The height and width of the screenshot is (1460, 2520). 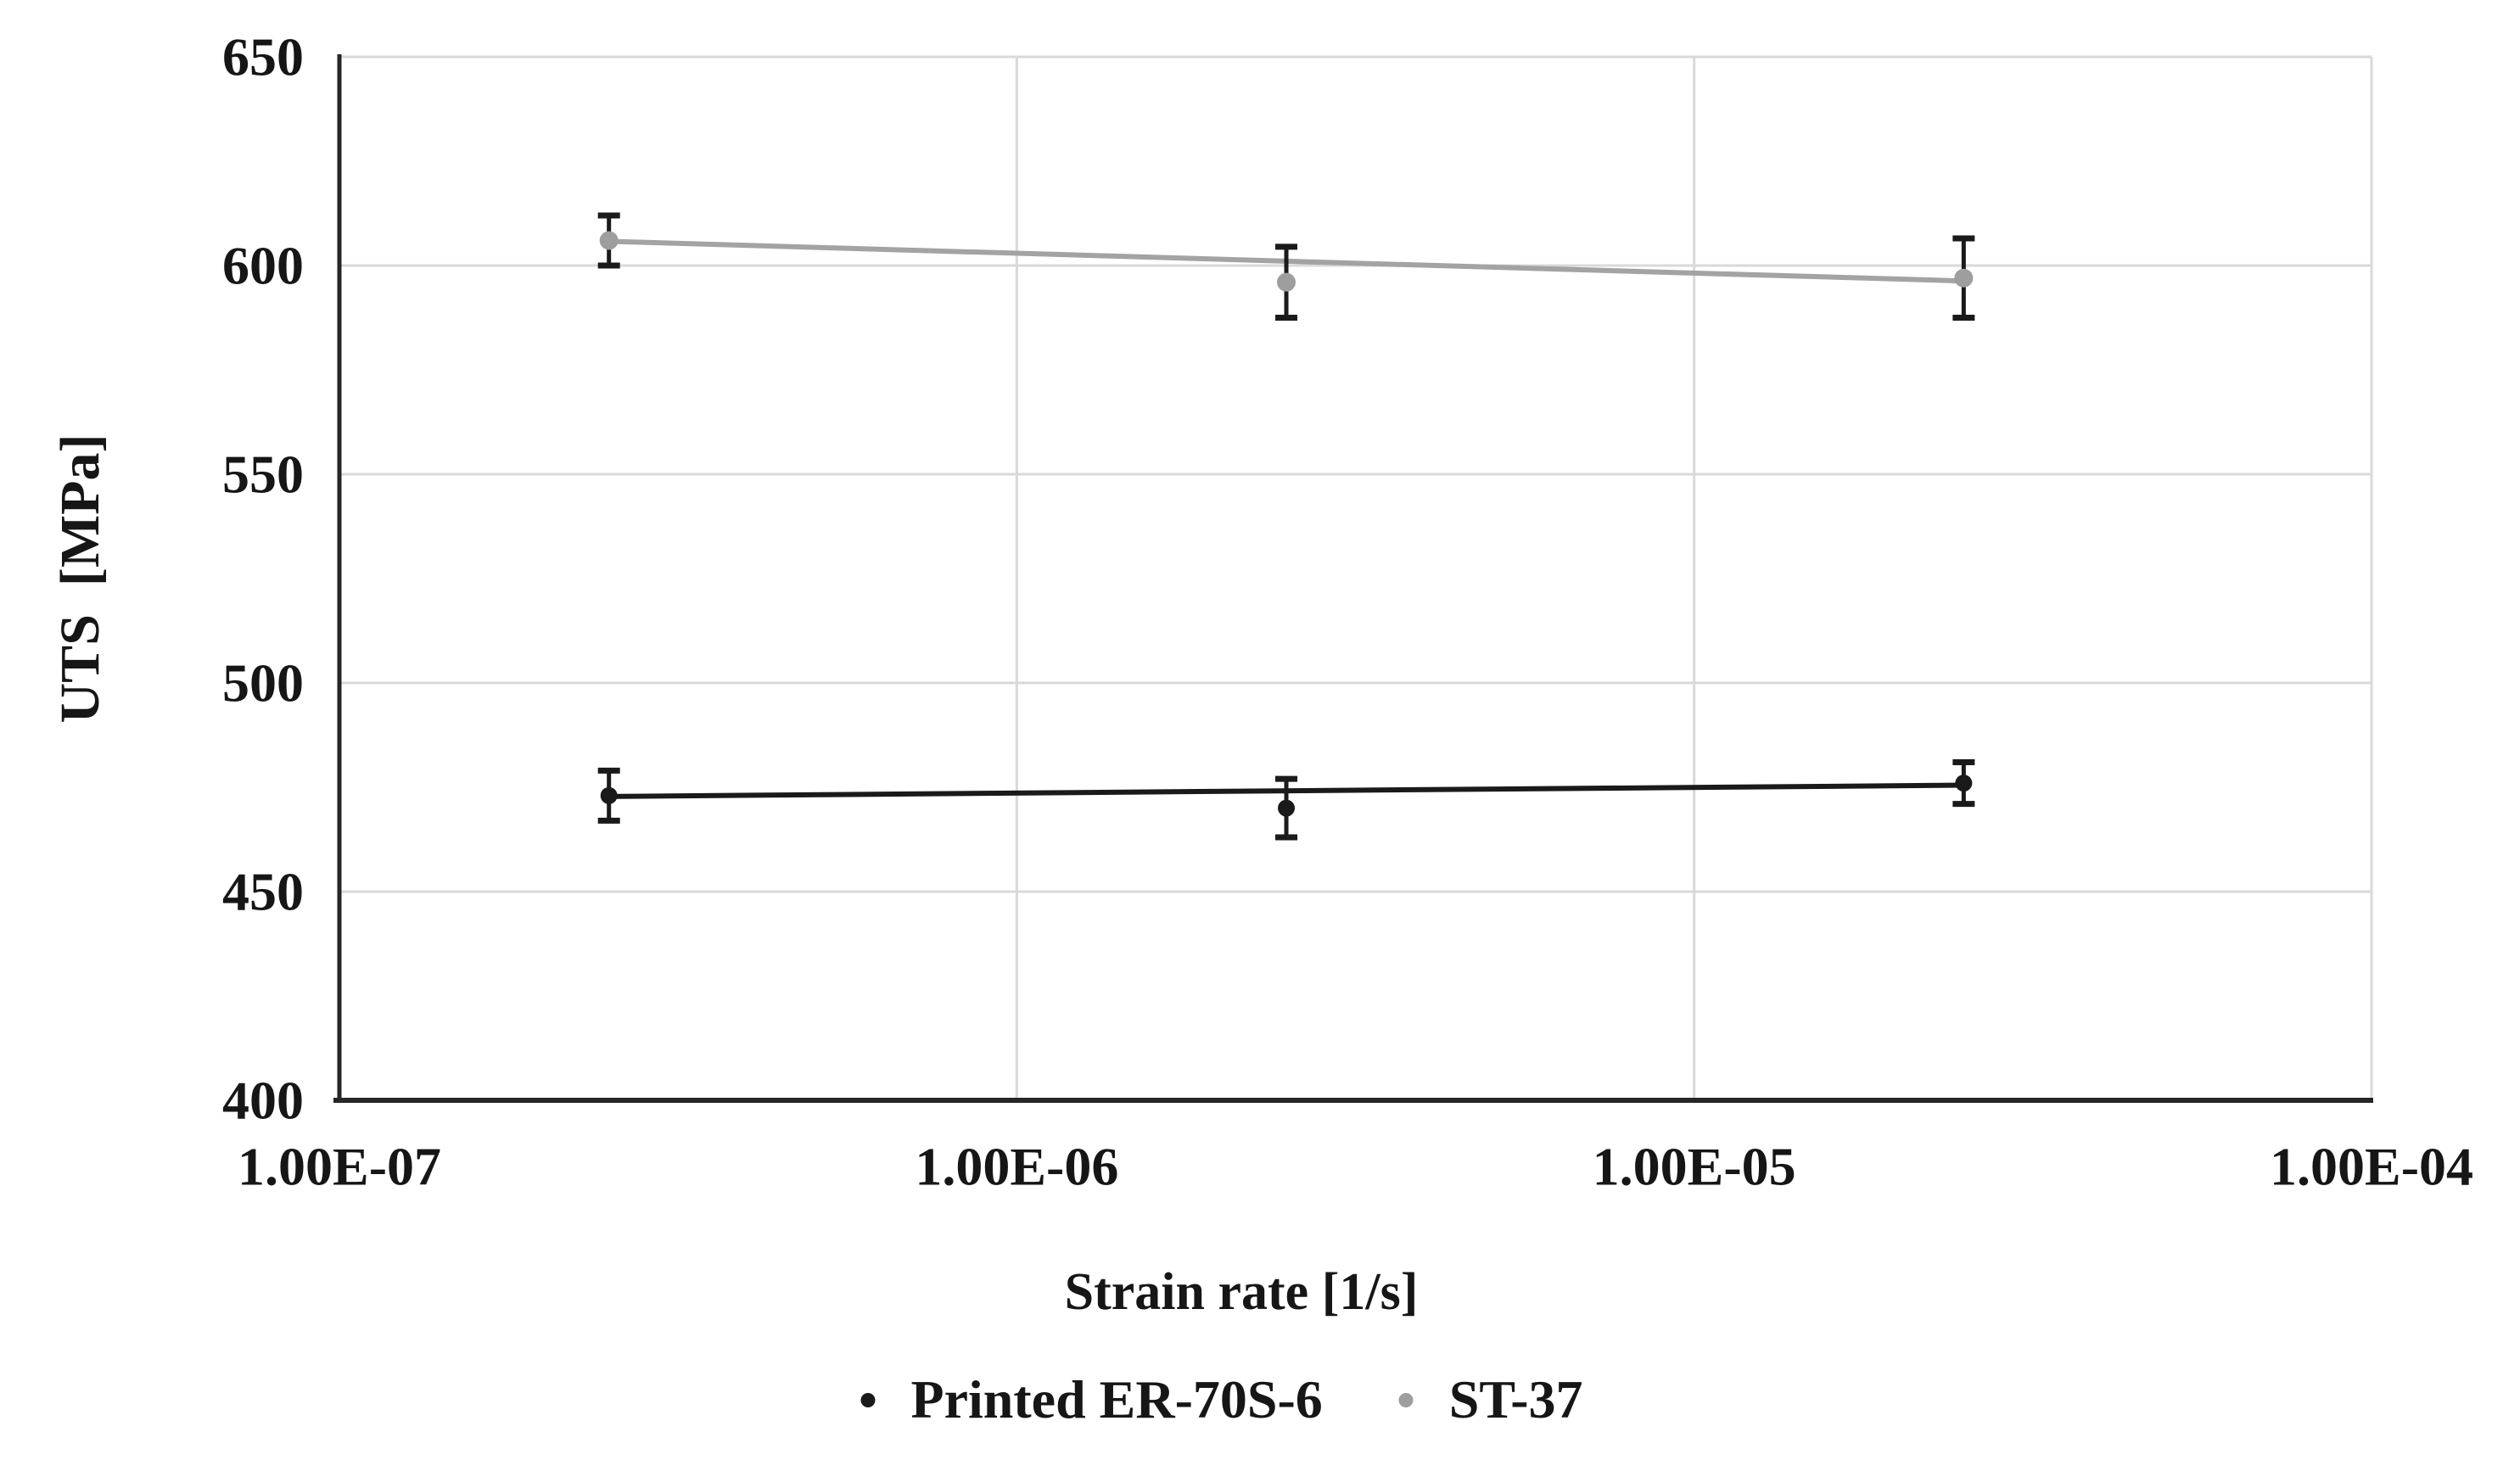 I want to click on y-axis-title: UTS [MPa], so click(x=80, y=579).